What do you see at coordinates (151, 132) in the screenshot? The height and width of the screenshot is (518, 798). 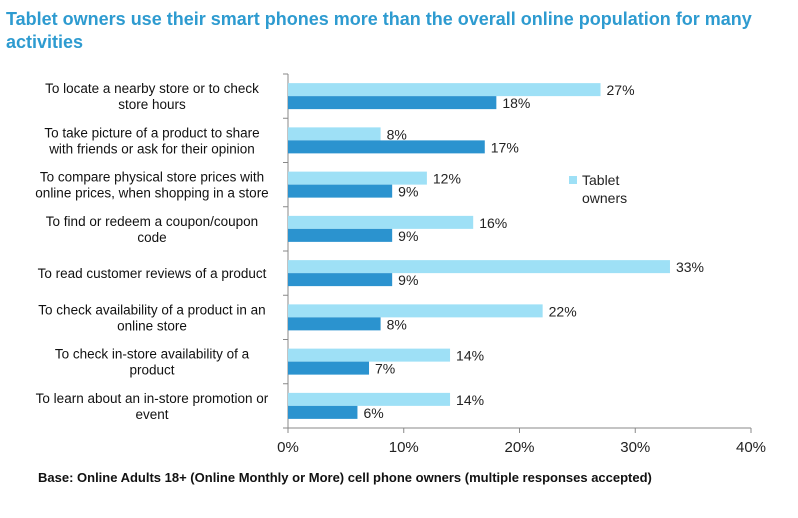 I see `category-label: To take picture of a product to share` at bounding box center [151, 132].